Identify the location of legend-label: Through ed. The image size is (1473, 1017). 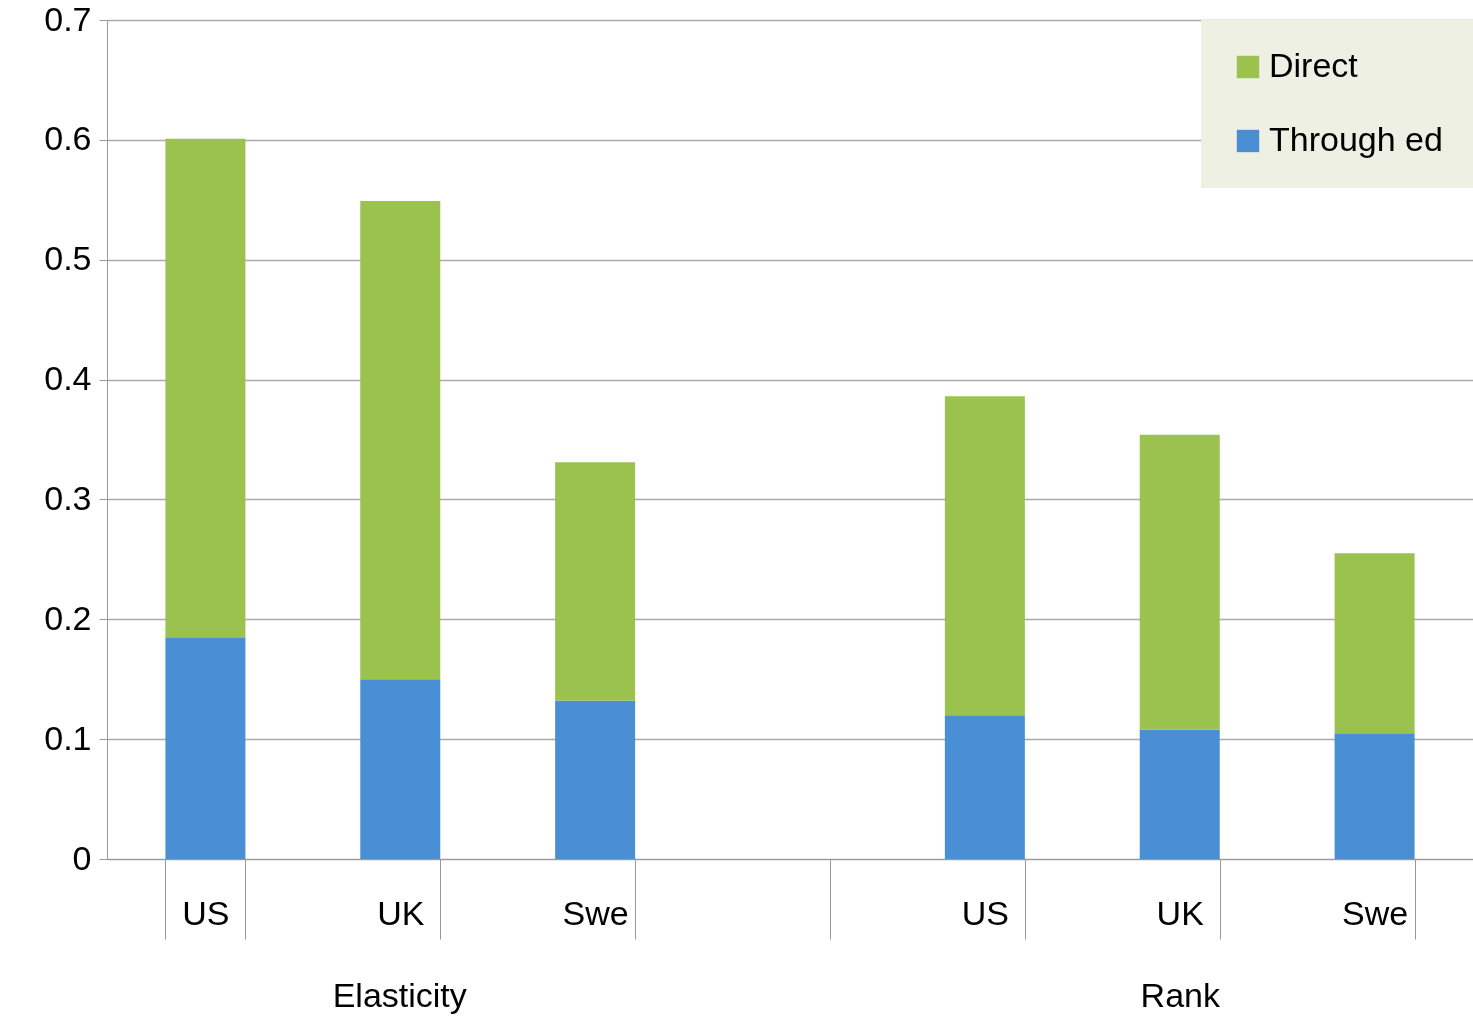
(1356, 139).